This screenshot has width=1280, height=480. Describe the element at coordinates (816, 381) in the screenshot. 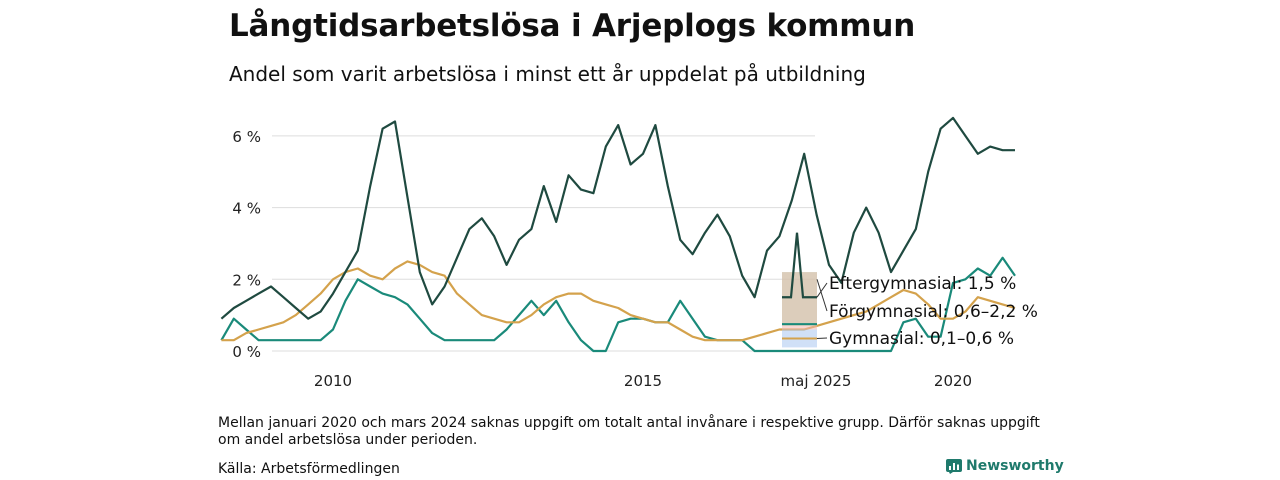

I see `latest-label: maj 2025` at that location.